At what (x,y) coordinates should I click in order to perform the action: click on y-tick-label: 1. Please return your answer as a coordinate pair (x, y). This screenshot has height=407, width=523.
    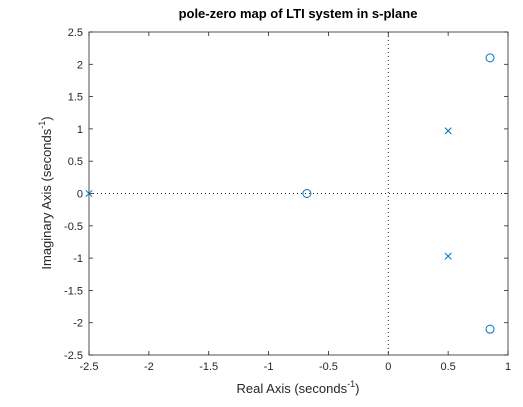
    Looking at the image, I should click on (80, 130).